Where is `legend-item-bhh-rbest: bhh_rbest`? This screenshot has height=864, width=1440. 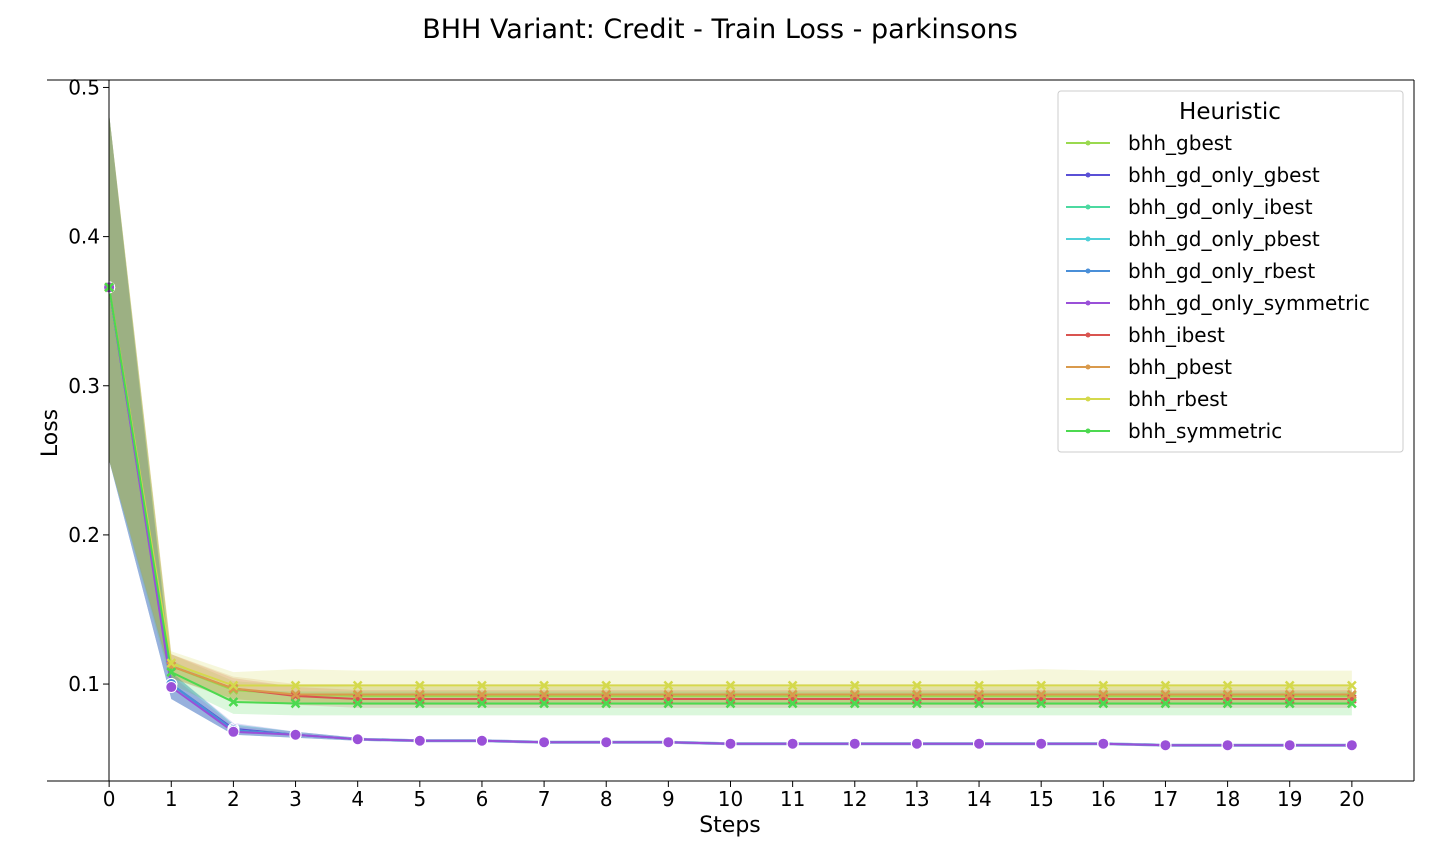 legend-item-bhh-rbest: bhh_rbest is located at coordinates (1147, 399).